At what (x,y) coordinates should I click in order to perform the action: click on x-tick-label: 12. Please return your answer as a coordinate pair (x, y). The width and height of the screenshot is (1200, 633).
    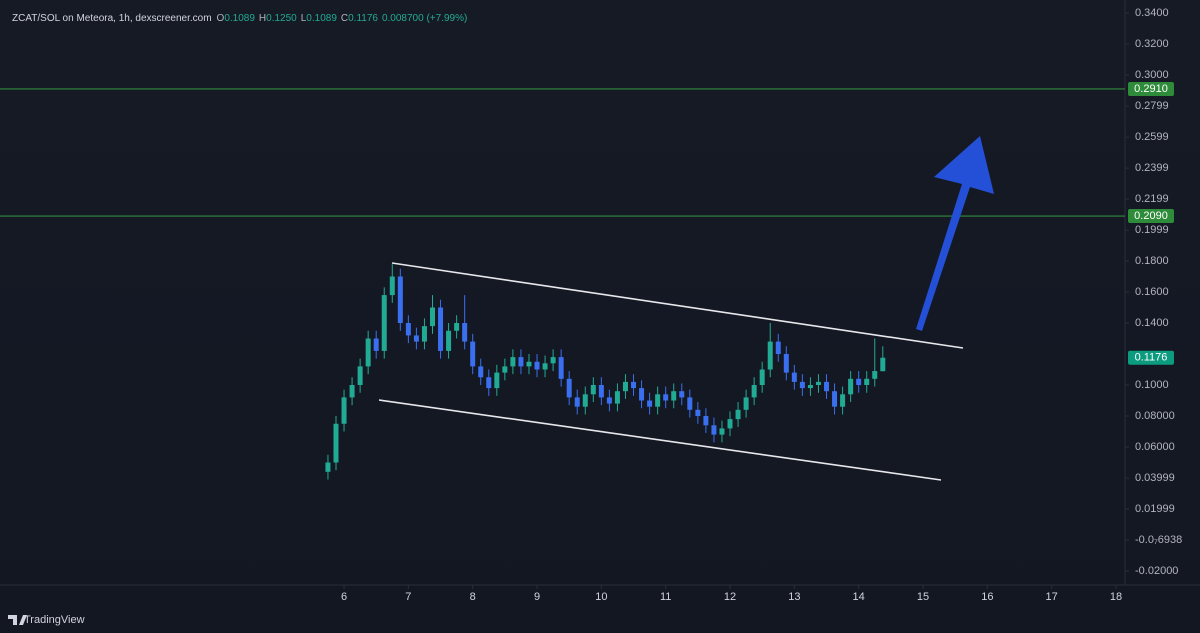
    Looking at the image, I should click on (730, 597).